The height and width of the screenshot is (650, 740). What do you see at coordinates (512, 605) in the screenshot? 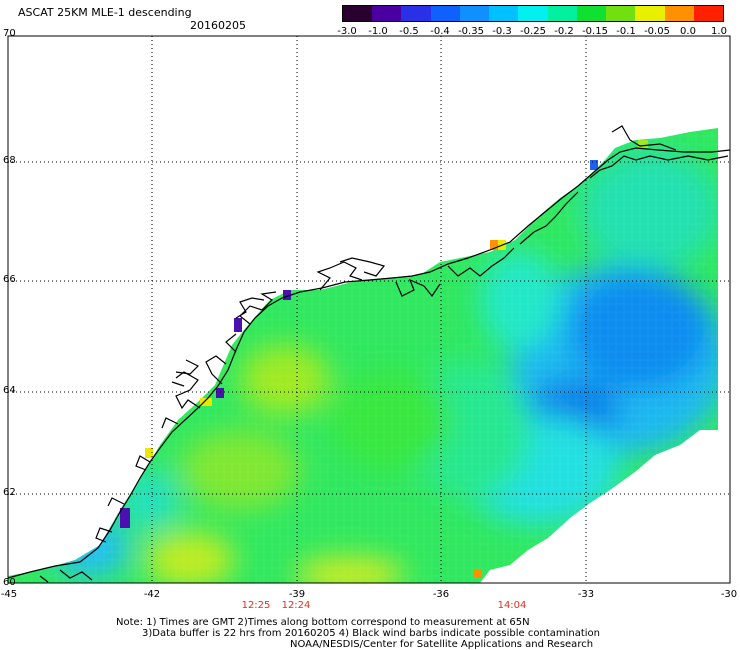
I see `time-label-3: 14:04` at bounding box center [512, 605].